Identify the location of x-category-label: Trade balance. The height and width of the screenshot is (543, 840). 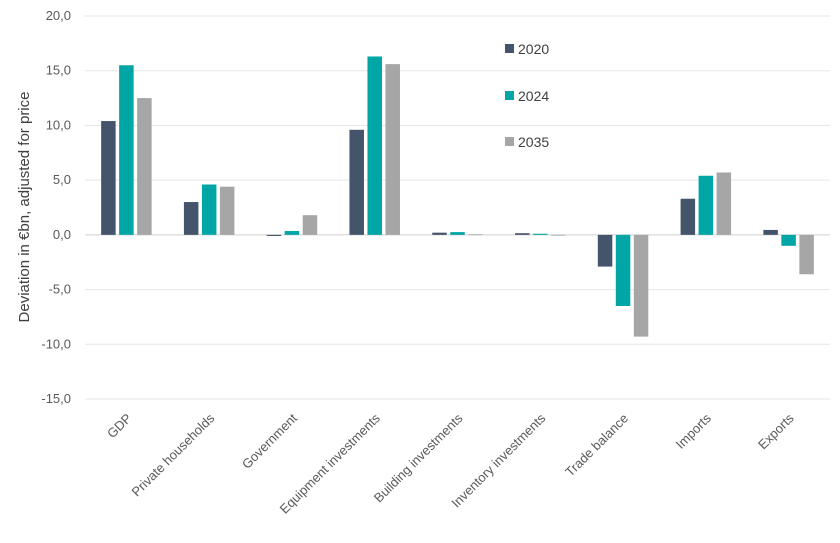
(596, 445).